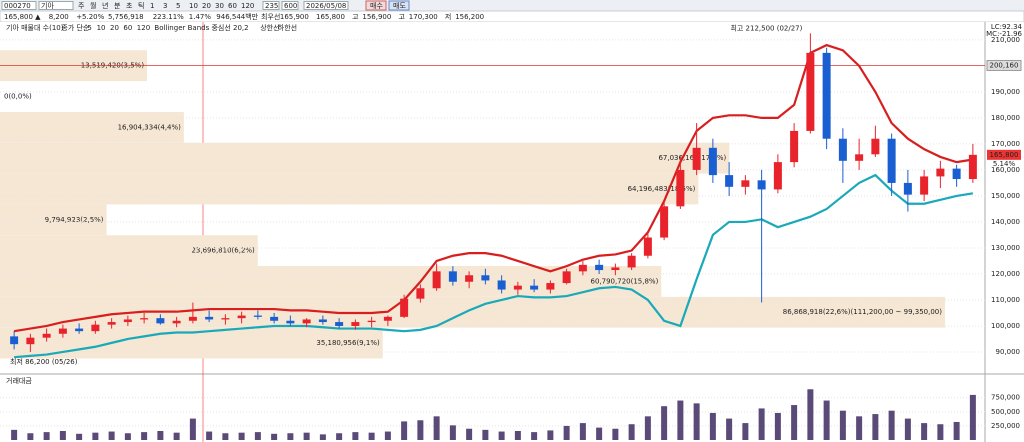  What do you see at coordinates (1008, 352) in the screenshot?
I see `y-tick-label: 90,000` at bounding box center [1008, 352].